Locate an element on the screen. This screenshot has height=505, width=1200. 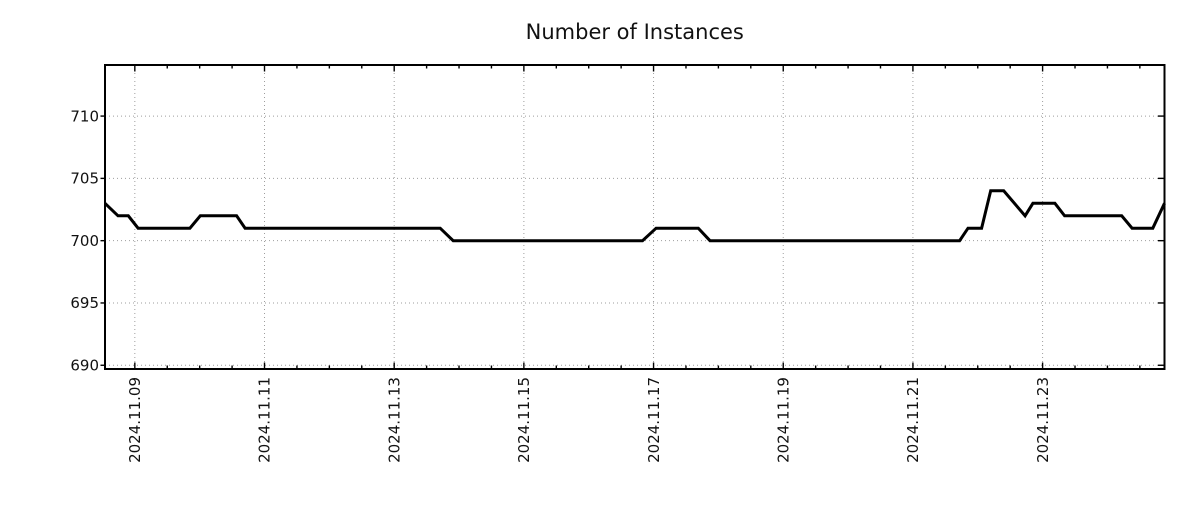
x-tick-label: 2024.11.09 is located at coordinates (135, 420).